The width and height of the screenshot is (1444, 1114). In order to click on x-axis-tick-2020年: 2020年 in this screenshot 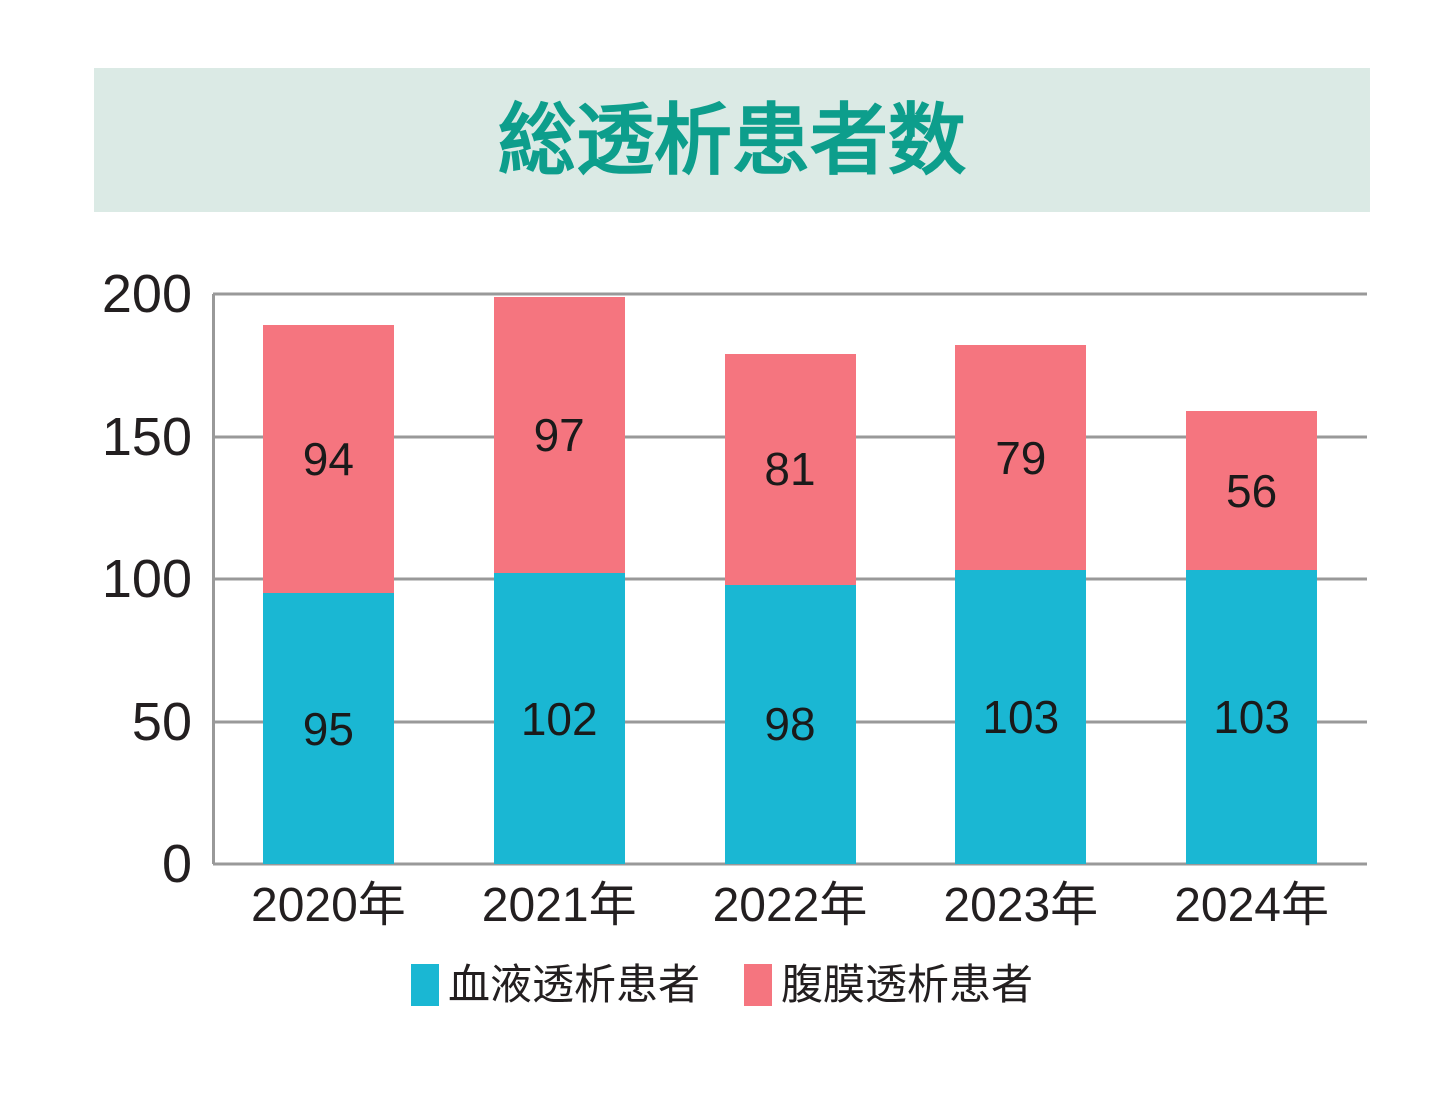, I will do `click(328, 905)`.